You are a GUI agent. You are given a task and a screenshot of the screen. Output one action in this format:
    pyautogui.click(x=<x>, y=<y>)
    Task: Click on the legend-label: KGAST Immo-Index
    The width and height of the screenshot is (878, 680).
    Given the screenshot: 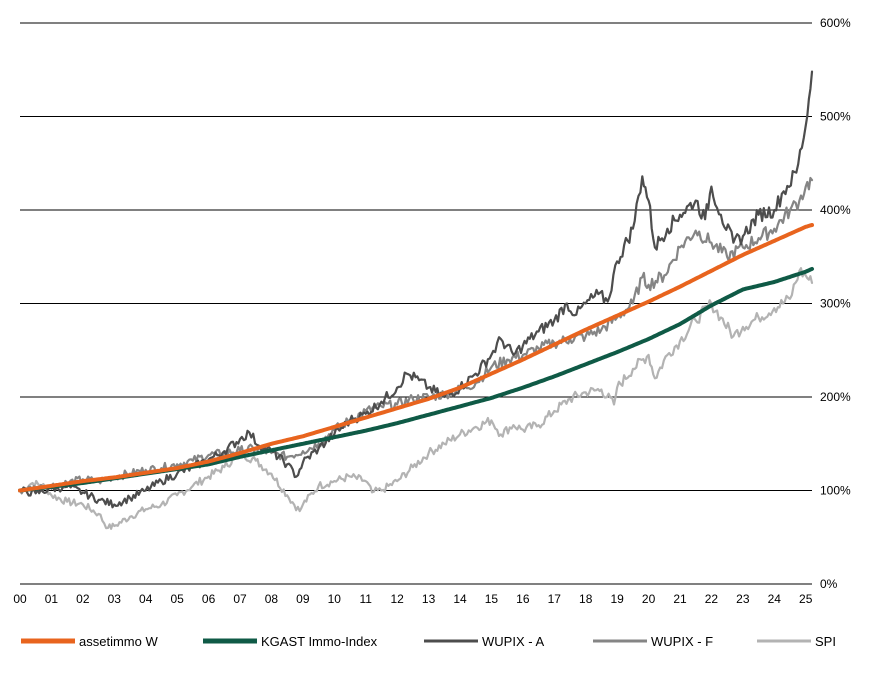 What is the action you would take?
    pyautogui.click(x=319, y=641)
    